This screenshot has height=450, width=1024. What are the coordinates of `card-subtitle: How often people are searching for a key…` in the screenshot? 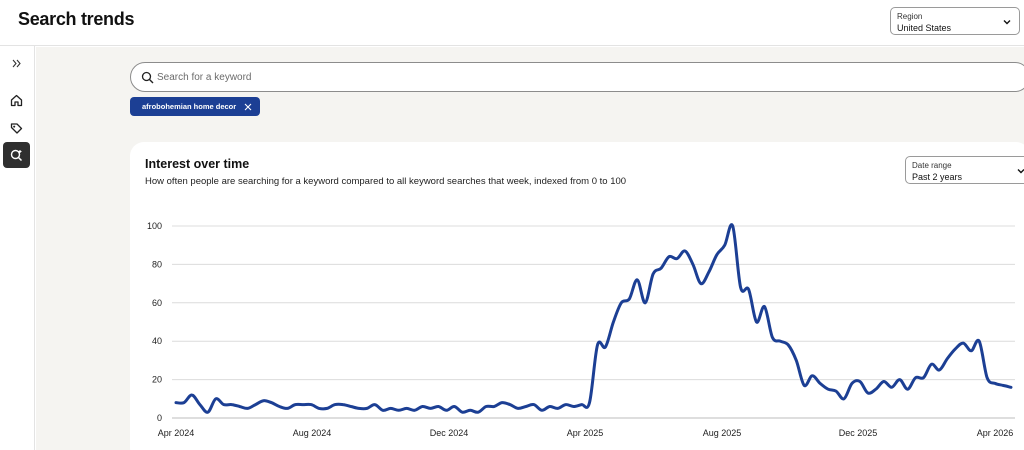 It's located at (386, 181).